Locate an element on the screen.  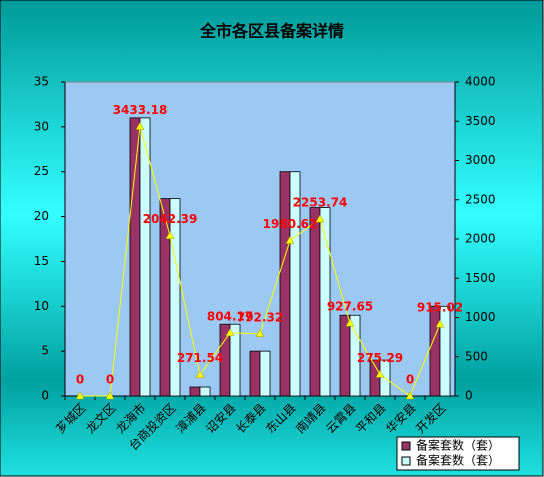
data-label: 271.54 is located at coordinates (200, 358).